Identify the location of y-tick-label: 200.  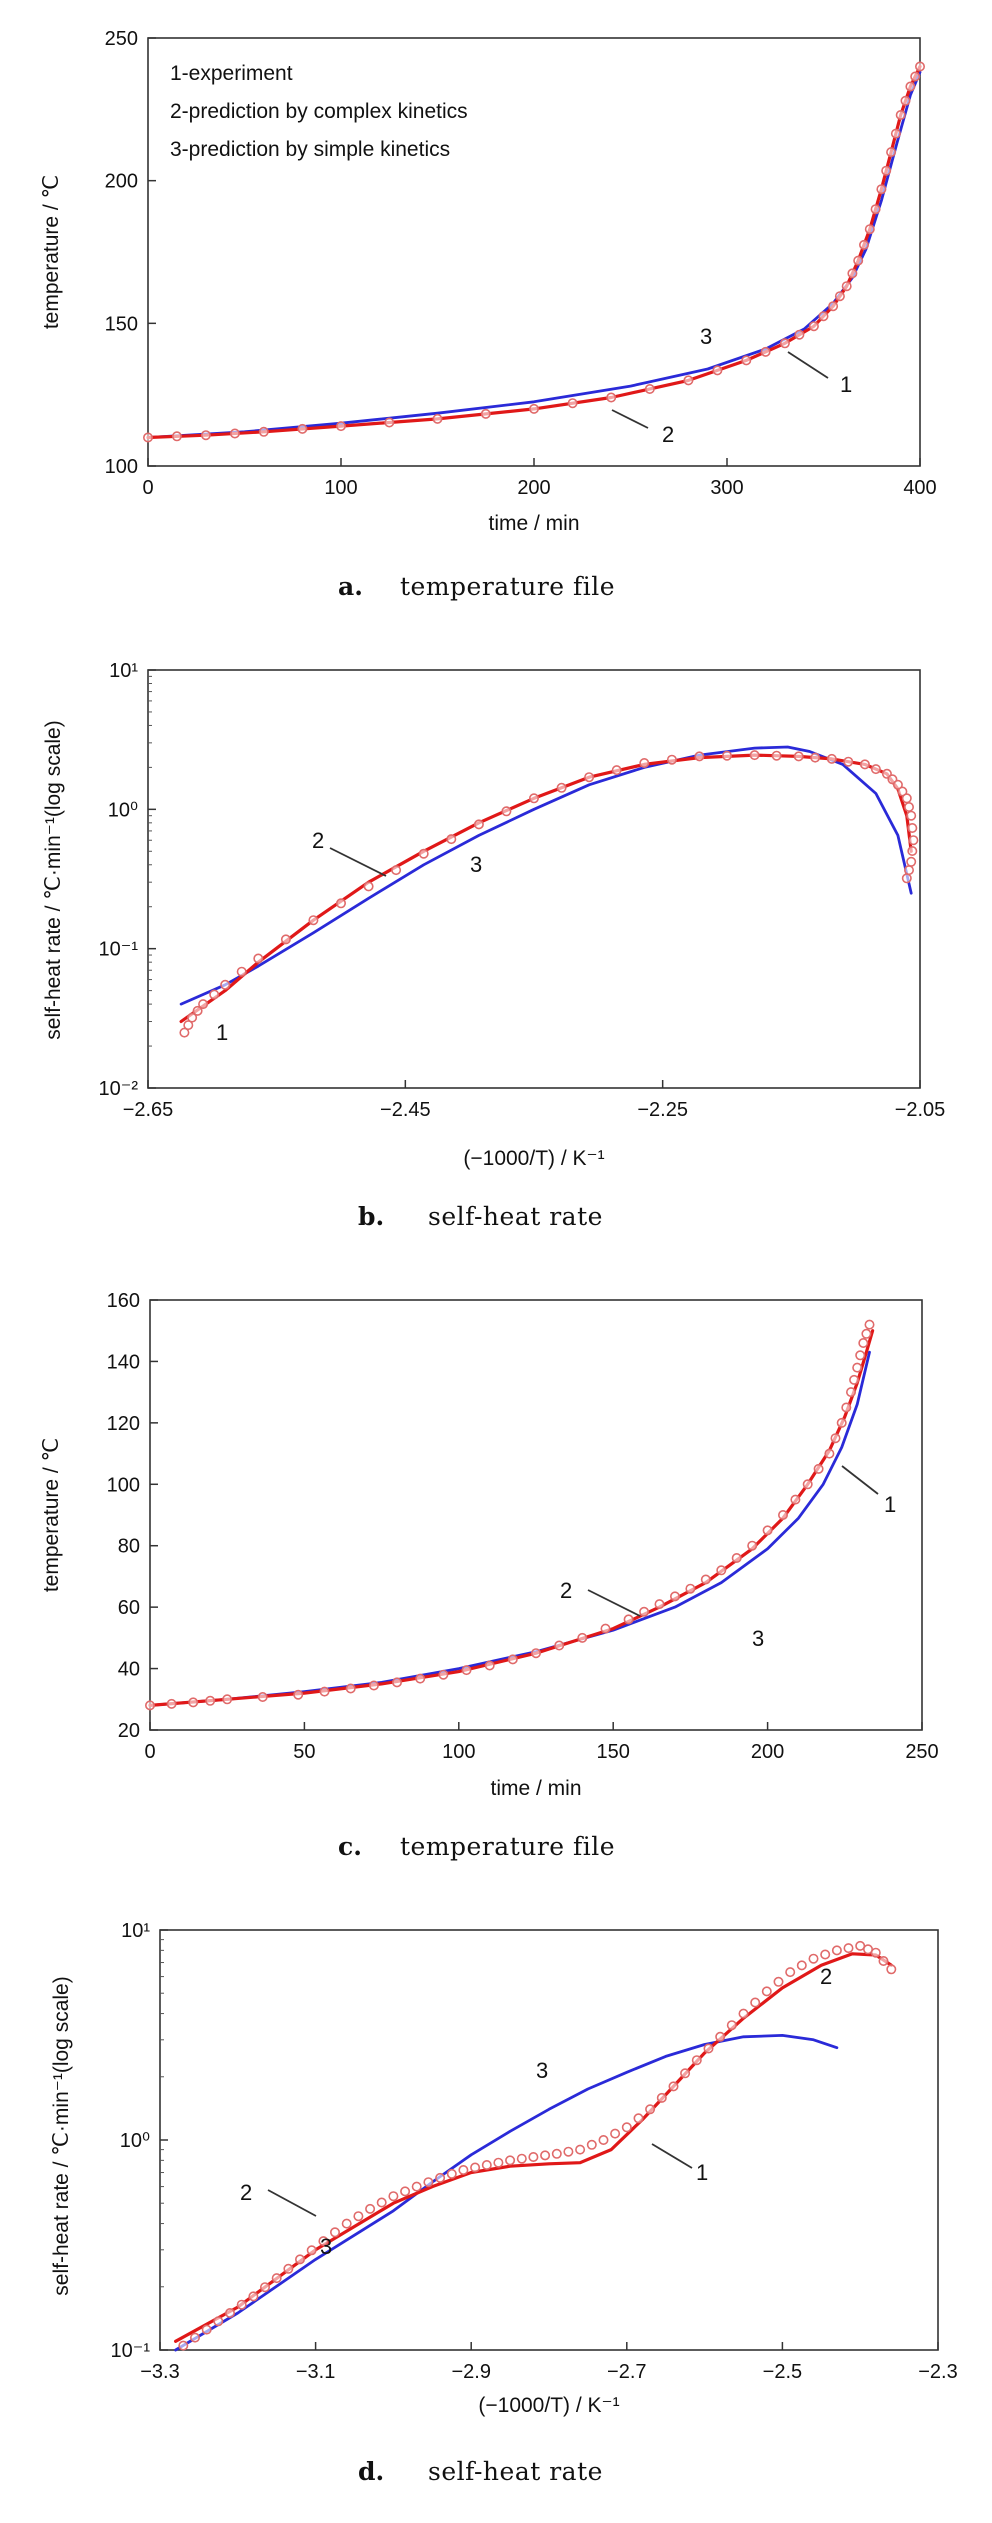
(121, 182).